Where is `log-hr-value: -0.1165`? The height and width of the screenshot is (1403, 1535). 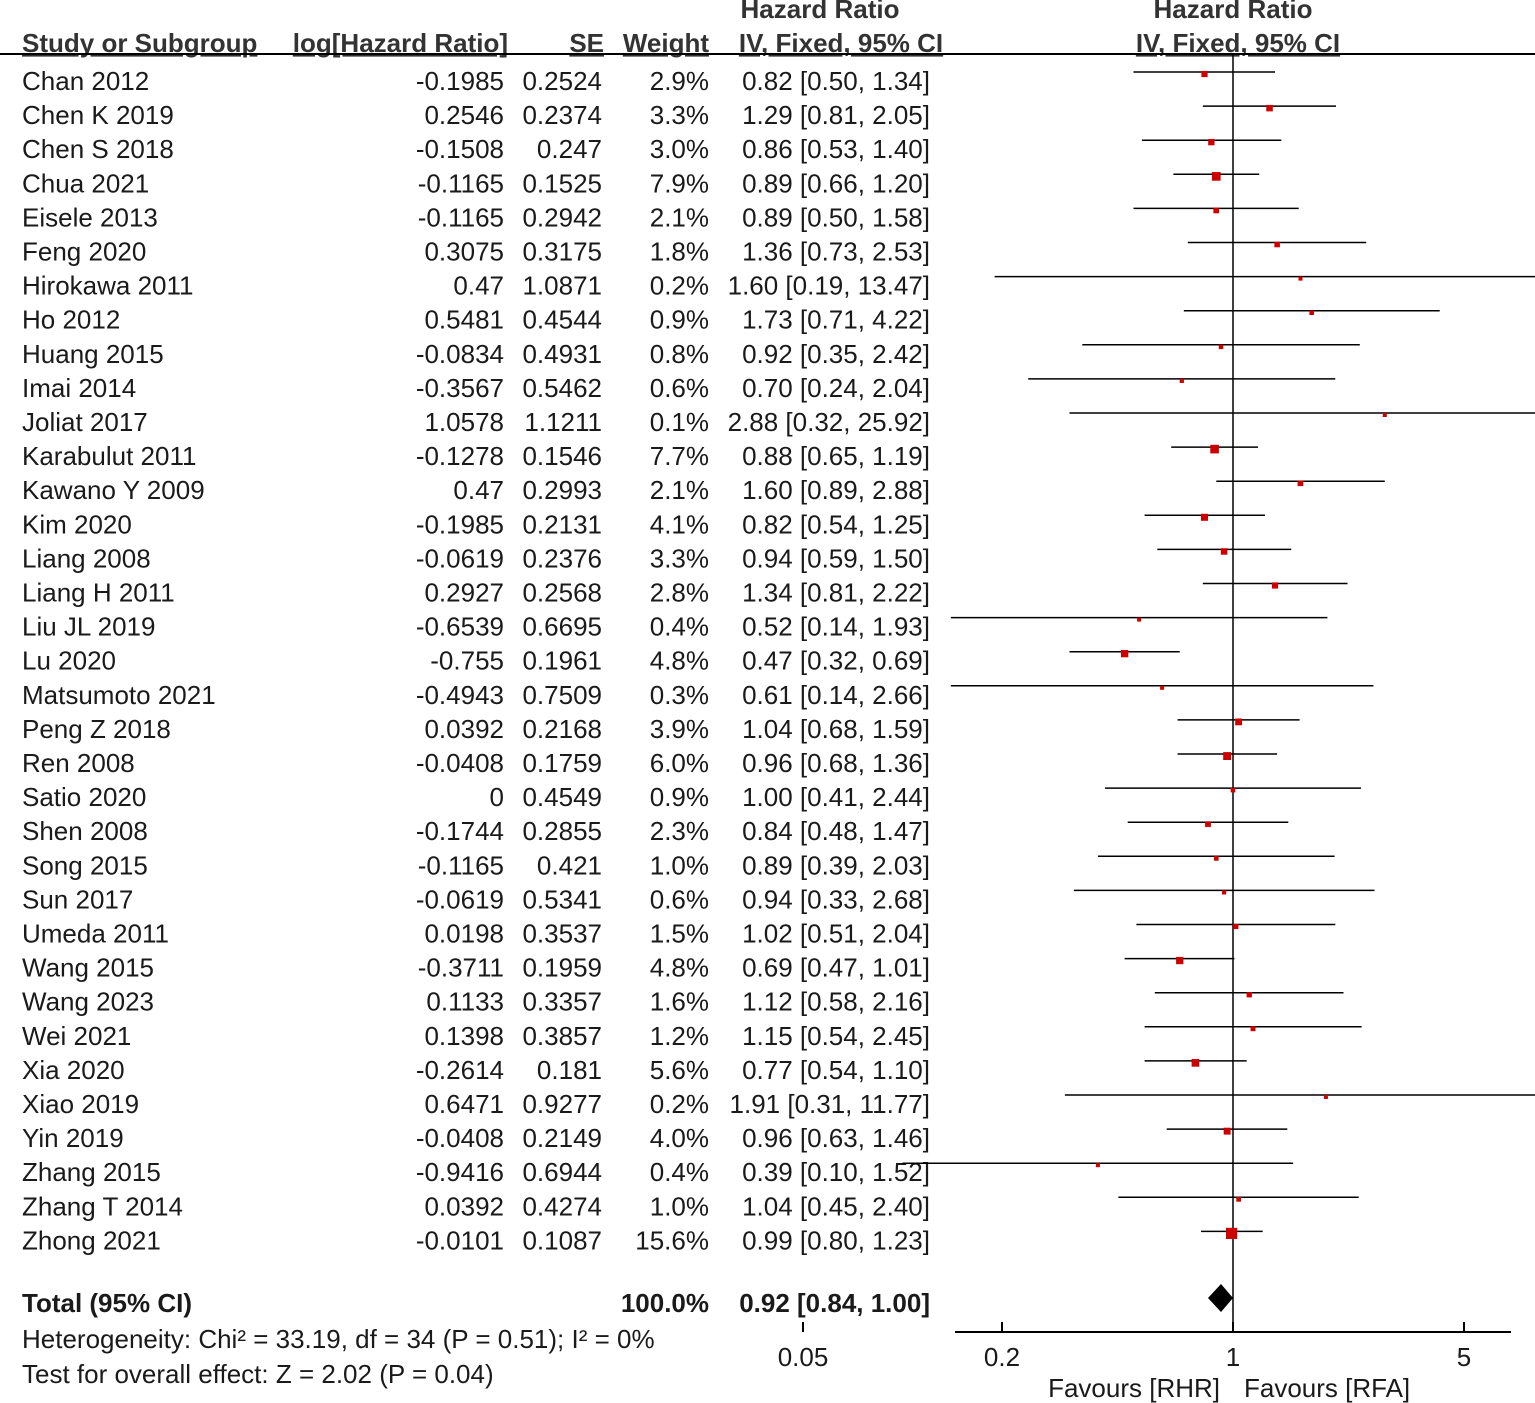 log-hr-value: -0.1165 is located at coordinates (461, 183).